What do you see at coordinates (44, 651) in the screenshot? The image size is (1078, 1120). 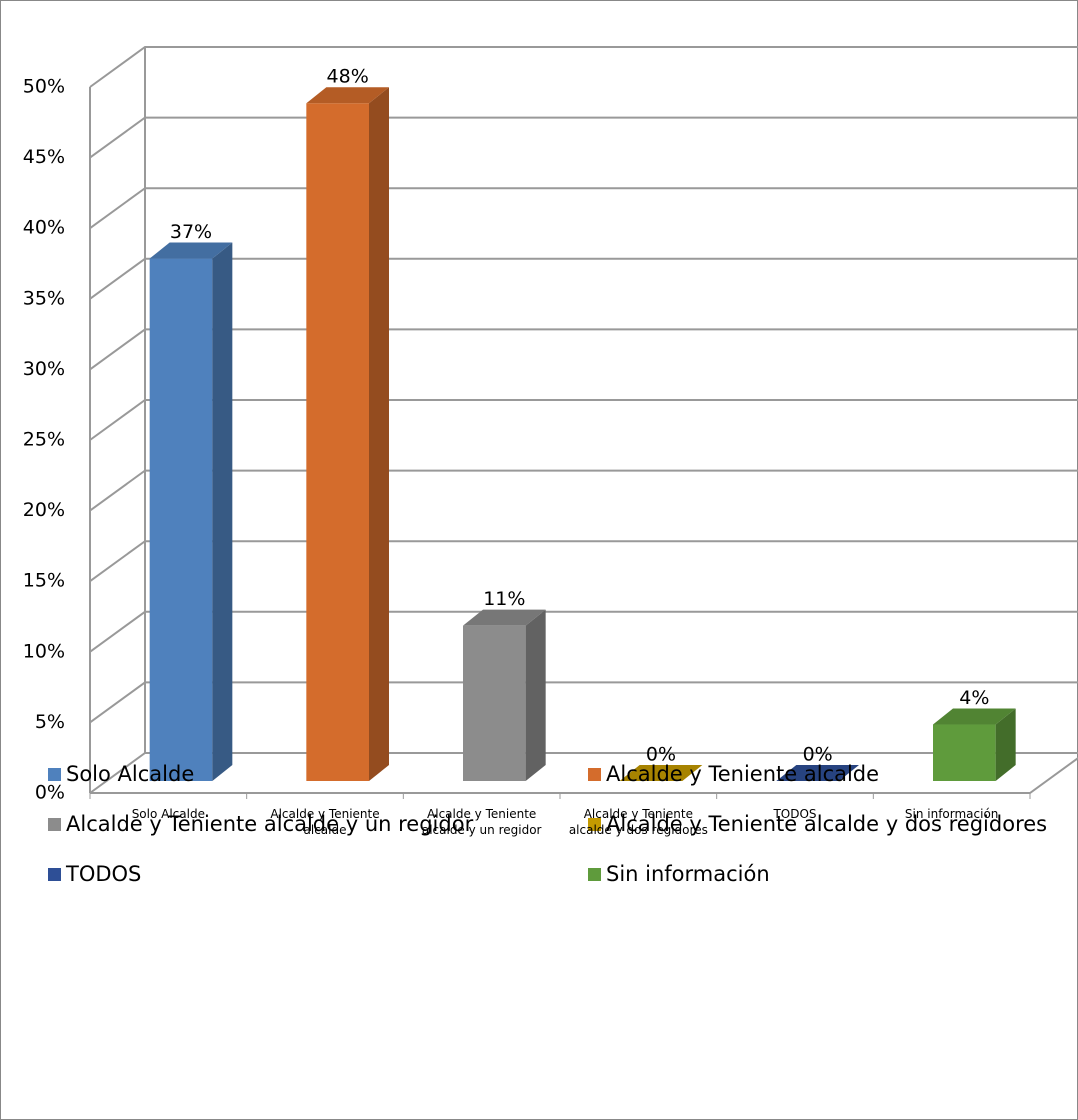 I see `y-tick-label: 10%` at bounding box center [44, 651].